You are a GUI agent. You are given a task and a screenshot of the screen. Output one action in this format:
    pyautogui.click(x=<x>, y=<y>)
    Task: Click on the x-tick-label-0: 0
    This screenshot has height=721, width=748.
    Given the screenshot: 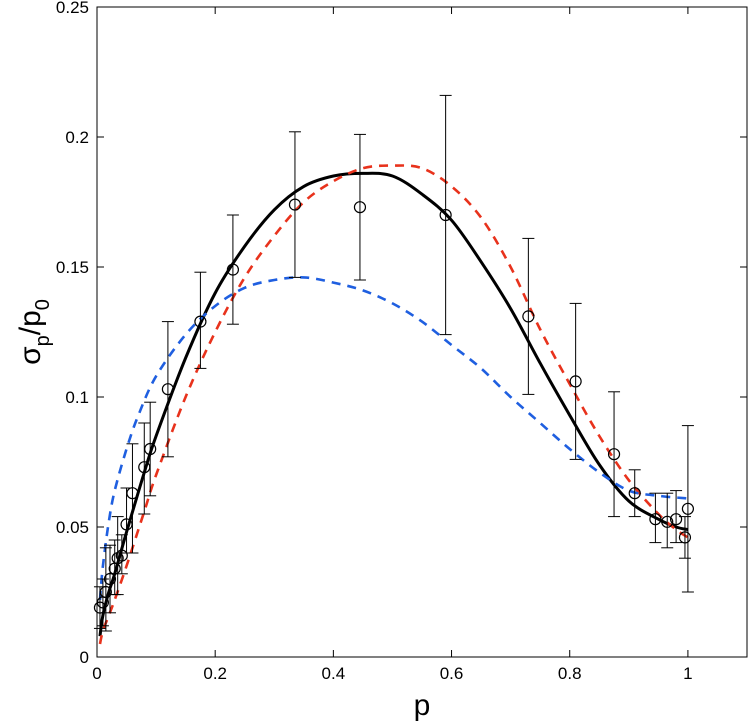 What is the action you would take?
    pyautogui.click(x=96, y=673)
    